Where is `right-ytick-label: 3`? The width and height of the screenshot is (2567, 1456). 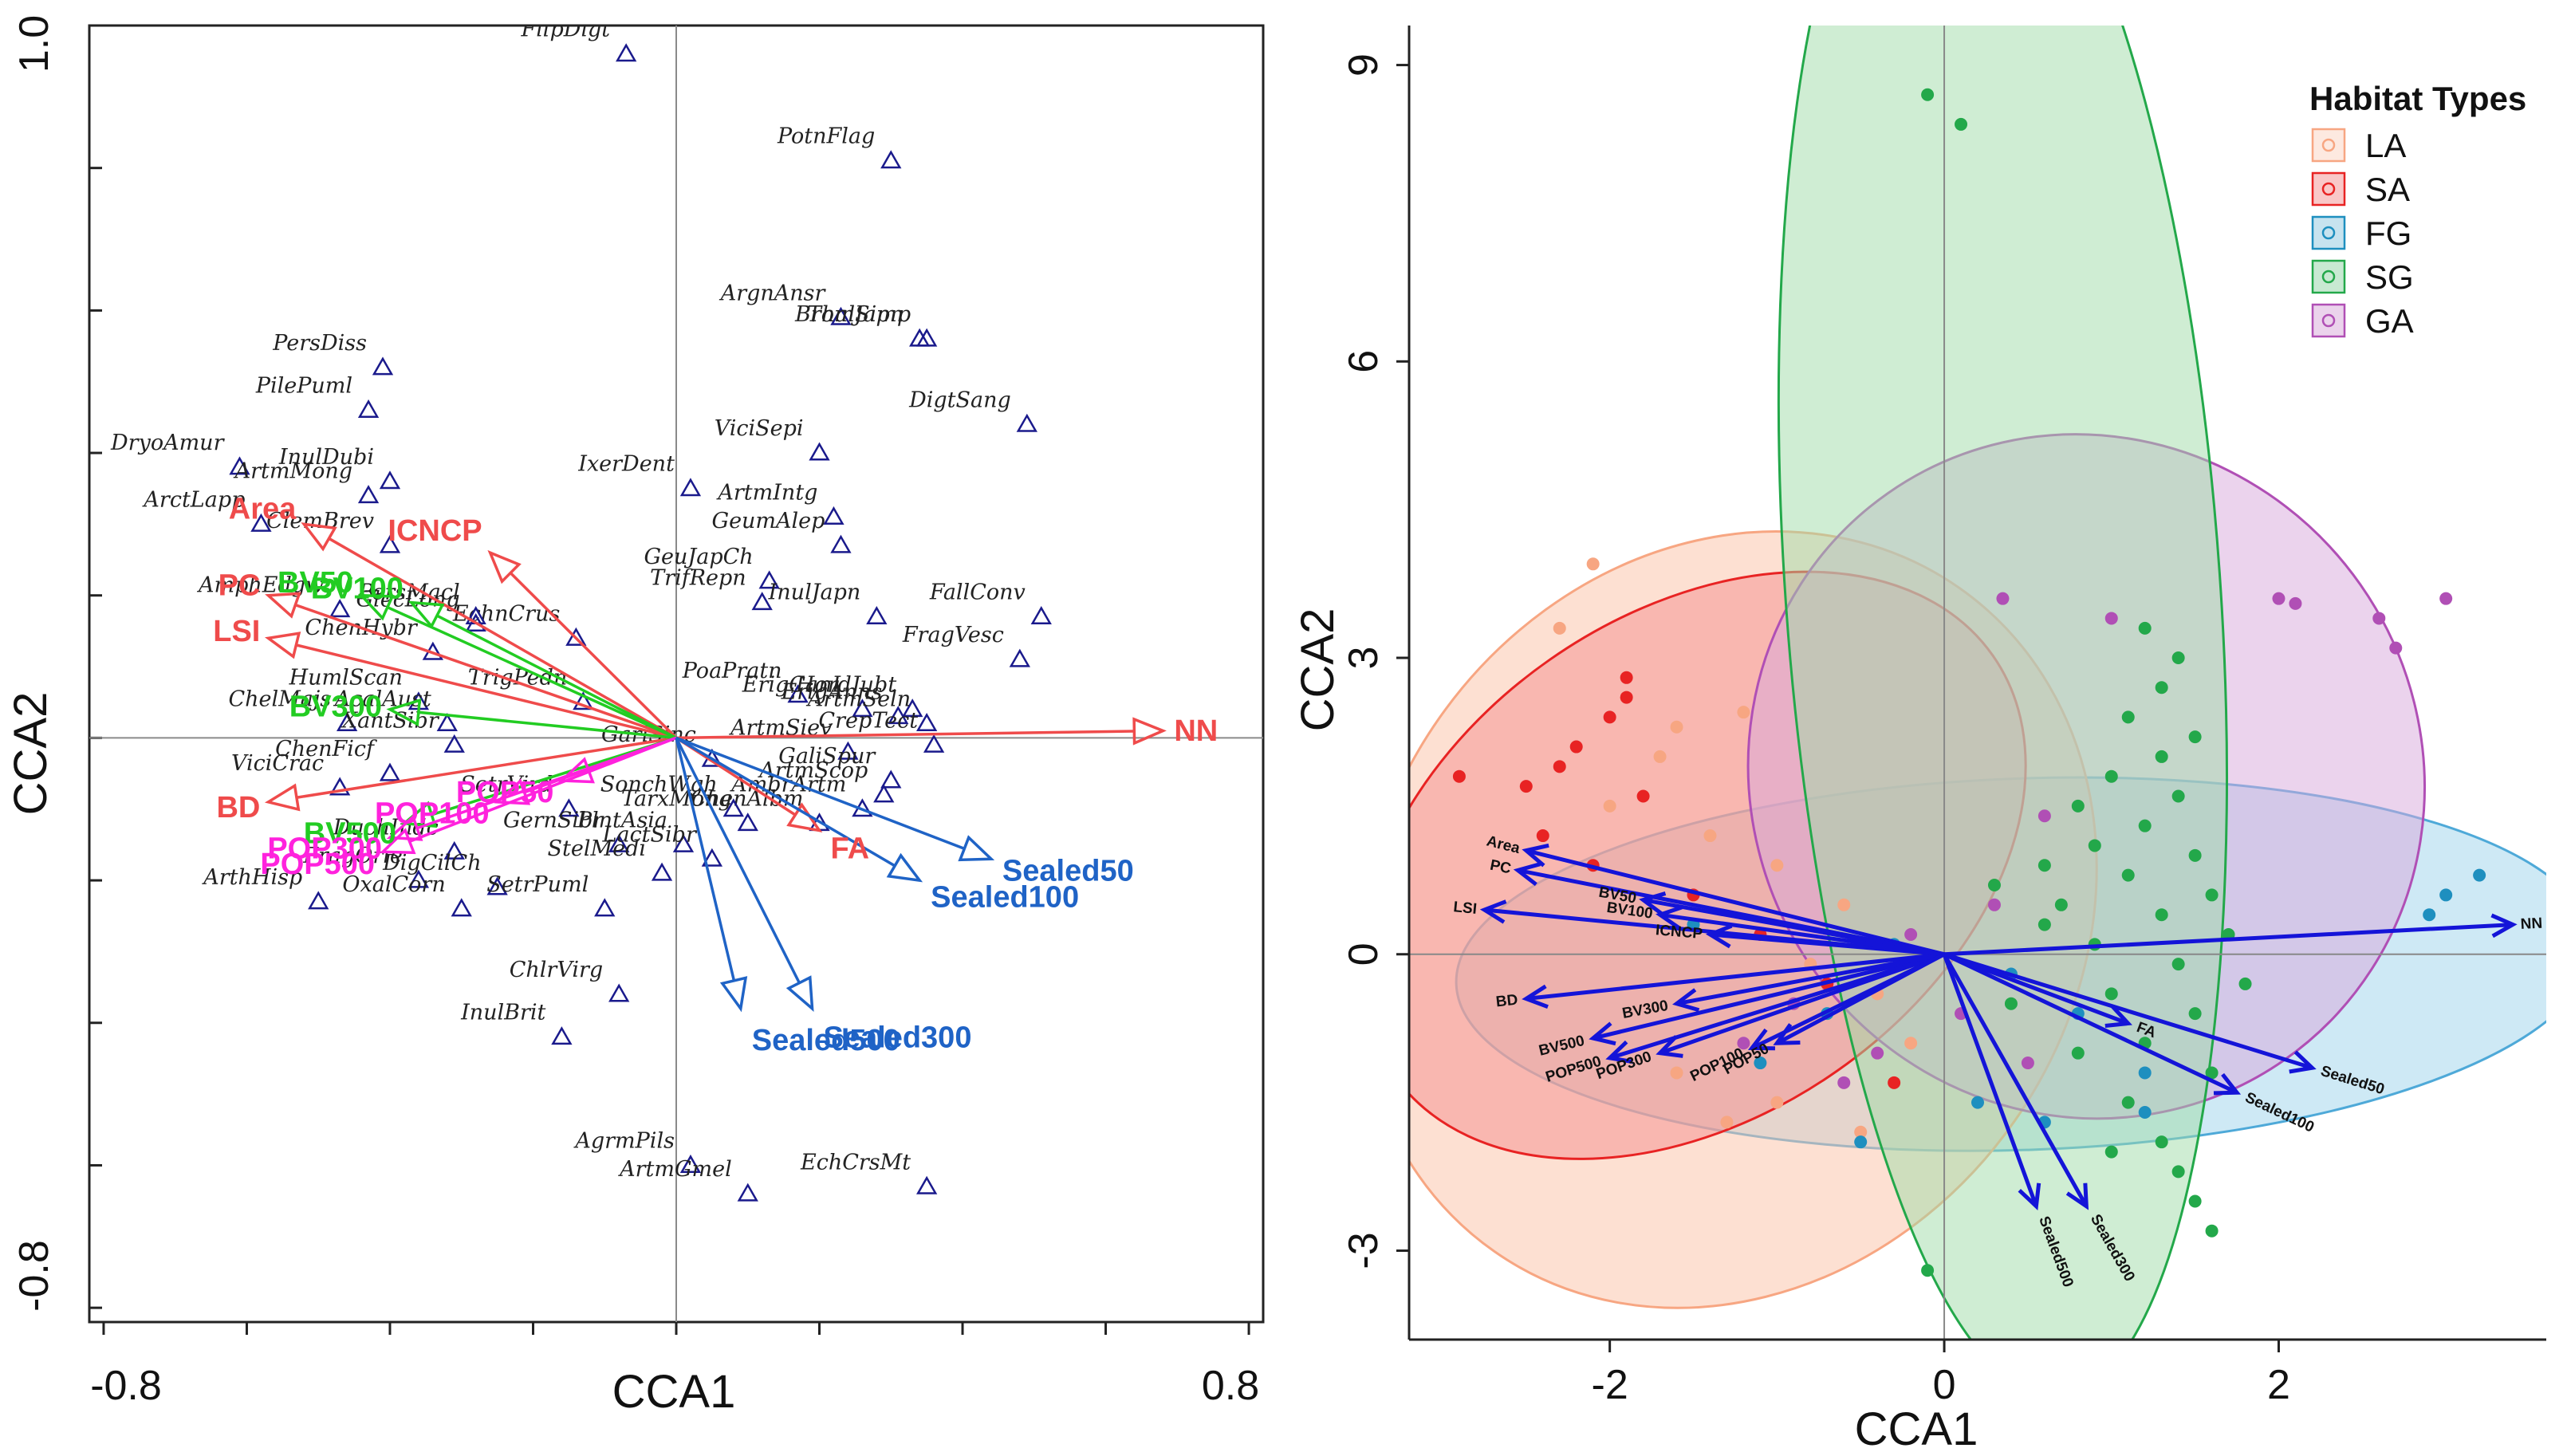 right-ytick-label: 3 is located at coordinates (1364, 658).